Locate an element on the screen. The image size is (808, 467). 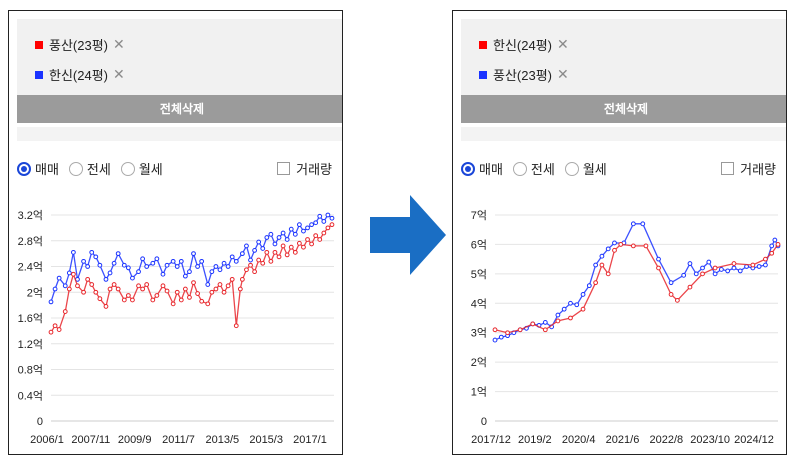
x-tick-label: 2009/9 is located at coordinates (135, 440).